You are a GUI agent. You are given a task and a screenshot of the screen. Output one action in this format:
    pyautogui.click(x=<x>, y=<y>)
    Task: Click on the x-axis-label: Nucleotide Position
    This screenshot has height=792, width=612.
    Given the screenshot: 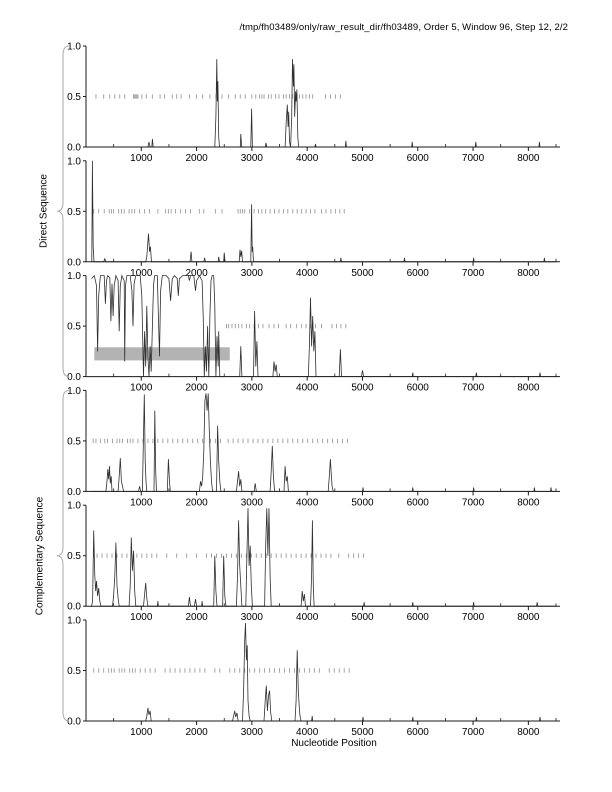 What is the action you would take?
    pyautogui.click(x=334, y=743)
    